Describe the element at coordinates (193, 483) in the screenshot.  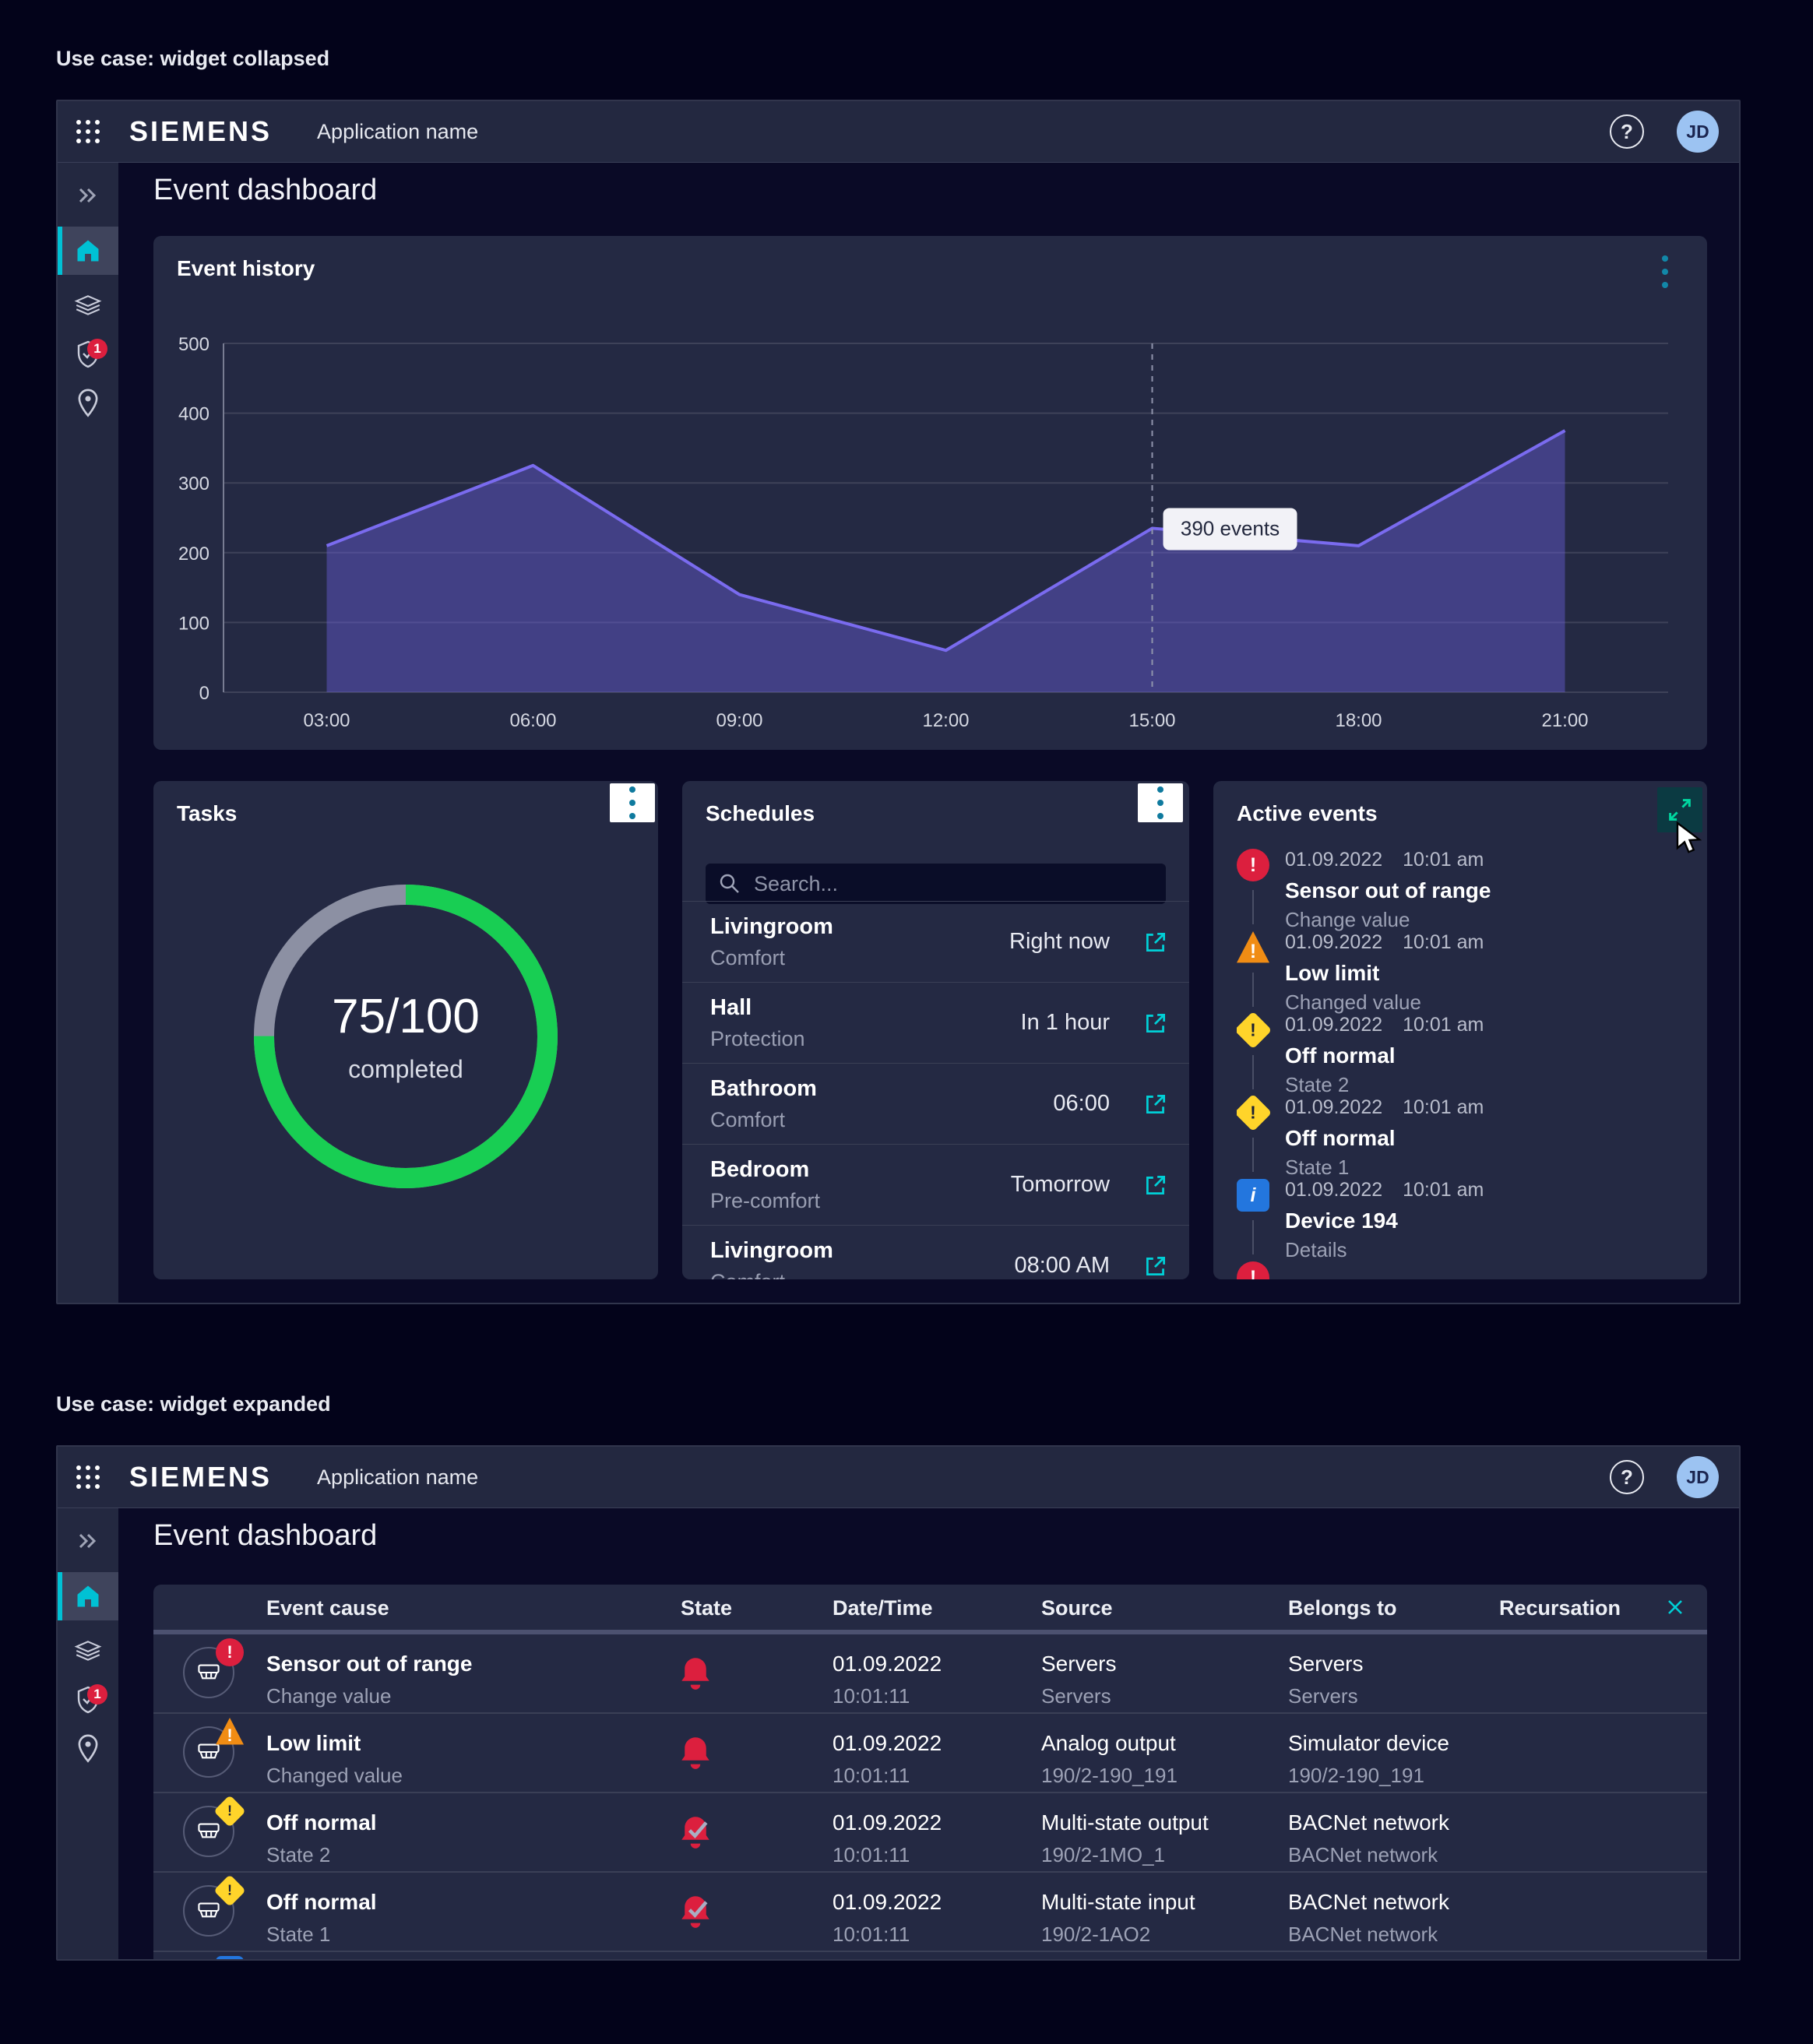
I see `svg-text: 300` at that location.